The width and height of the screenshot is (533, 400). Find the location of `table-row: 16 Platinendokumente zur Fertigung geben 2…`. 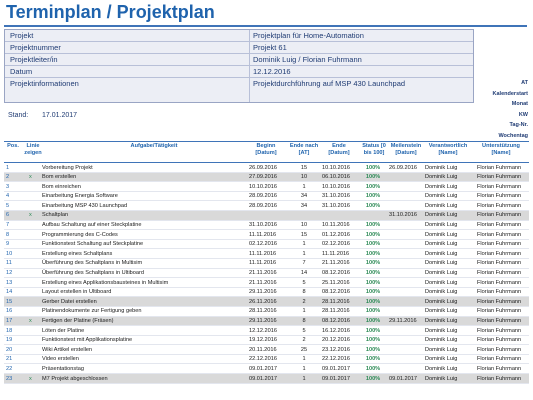

table-row: 16 Platinendokumente zur Fertigung geben 2… is located at coordinates (266, 312).